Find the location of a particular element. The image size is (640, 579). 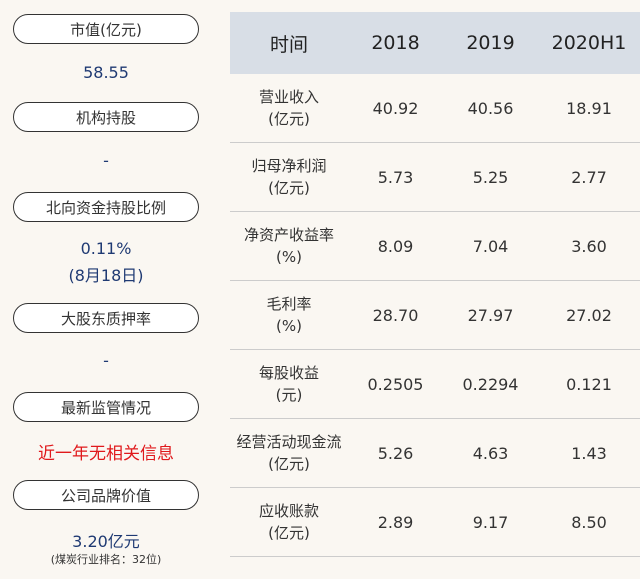

metric-cell: 毛利率 (%) is located at coordinates (289, 315).